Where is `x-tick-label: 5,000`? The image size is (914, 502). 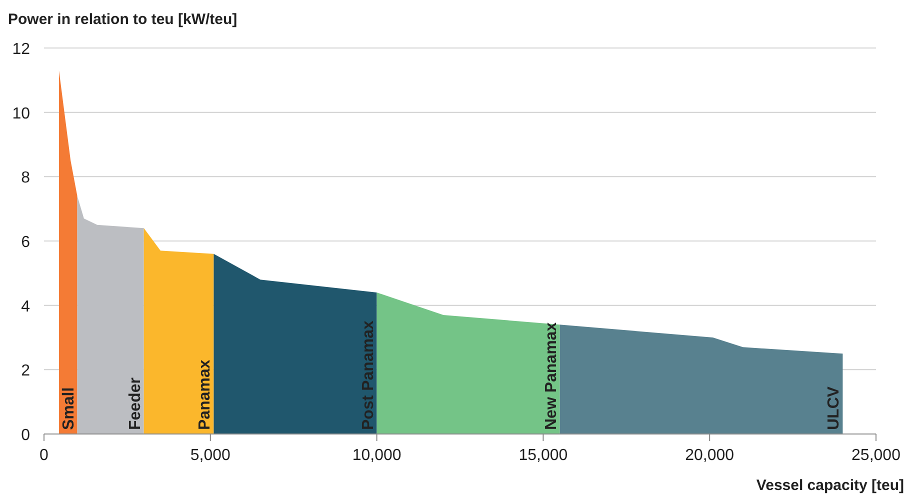 x-tick-label: 5,000 is located at coordinates (210, 455).